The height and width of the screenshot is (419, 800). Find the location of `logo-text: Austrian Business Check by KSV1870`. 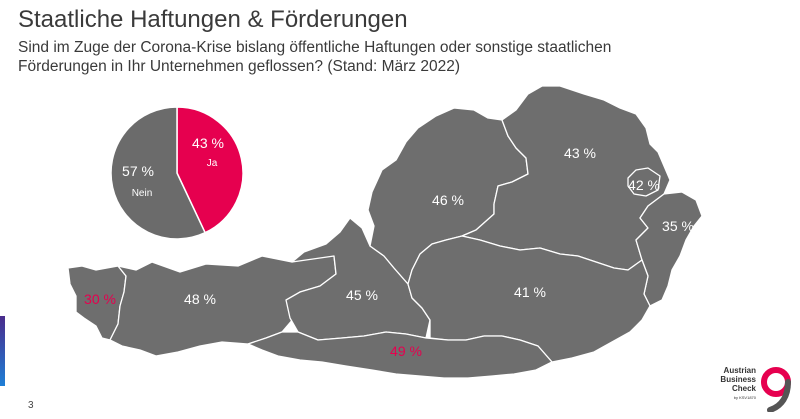

logo-text: Austrian Business Check by KSV1870 is located at coordinates (738, 384).